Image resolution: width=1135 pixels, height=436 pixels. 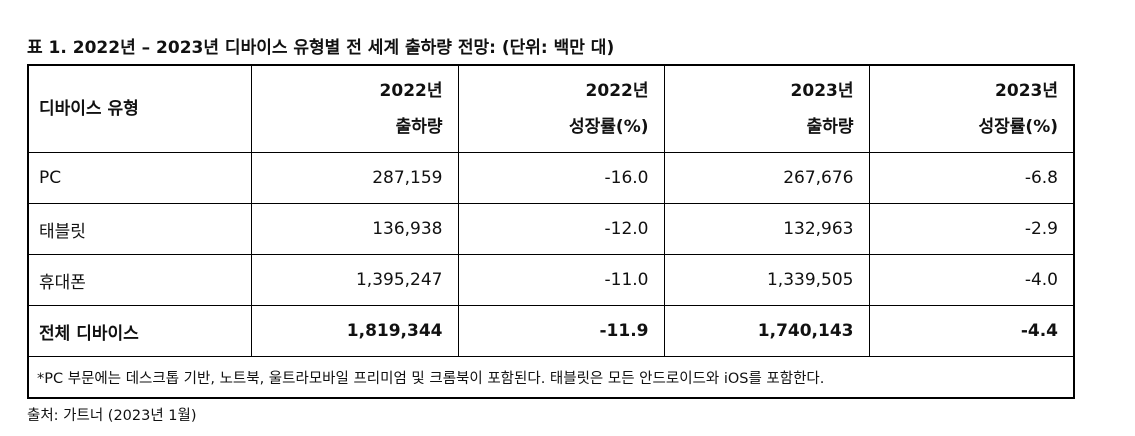 I want to click on cell-value: -12.0, so click(x=561, y=229).